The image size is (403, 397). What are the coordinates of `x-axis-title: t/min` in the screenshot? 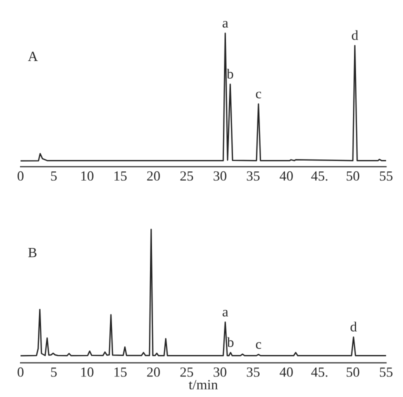 It's located at (203, 385).